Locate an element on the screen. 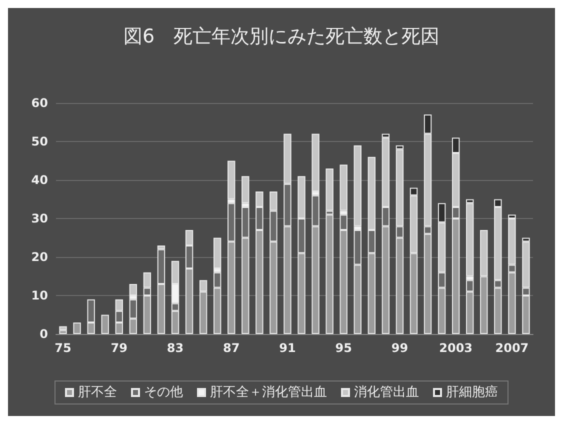 The height and width of the screenshot is (424, 563). y-tick-label: 30 is located at coordinates (39, 219).